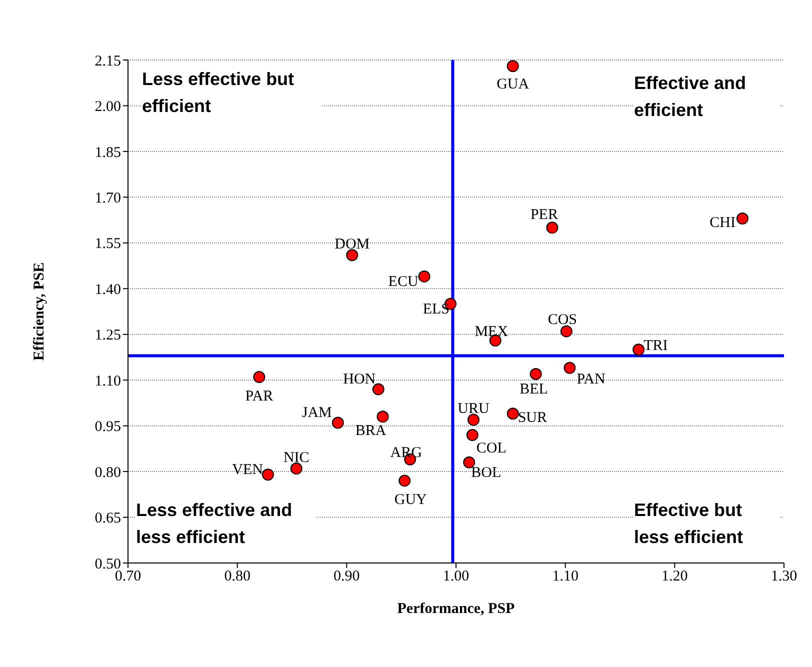 The width and height of the screenshot is (812, 667). I want to click on data-label: BOL, so click(486, 472).